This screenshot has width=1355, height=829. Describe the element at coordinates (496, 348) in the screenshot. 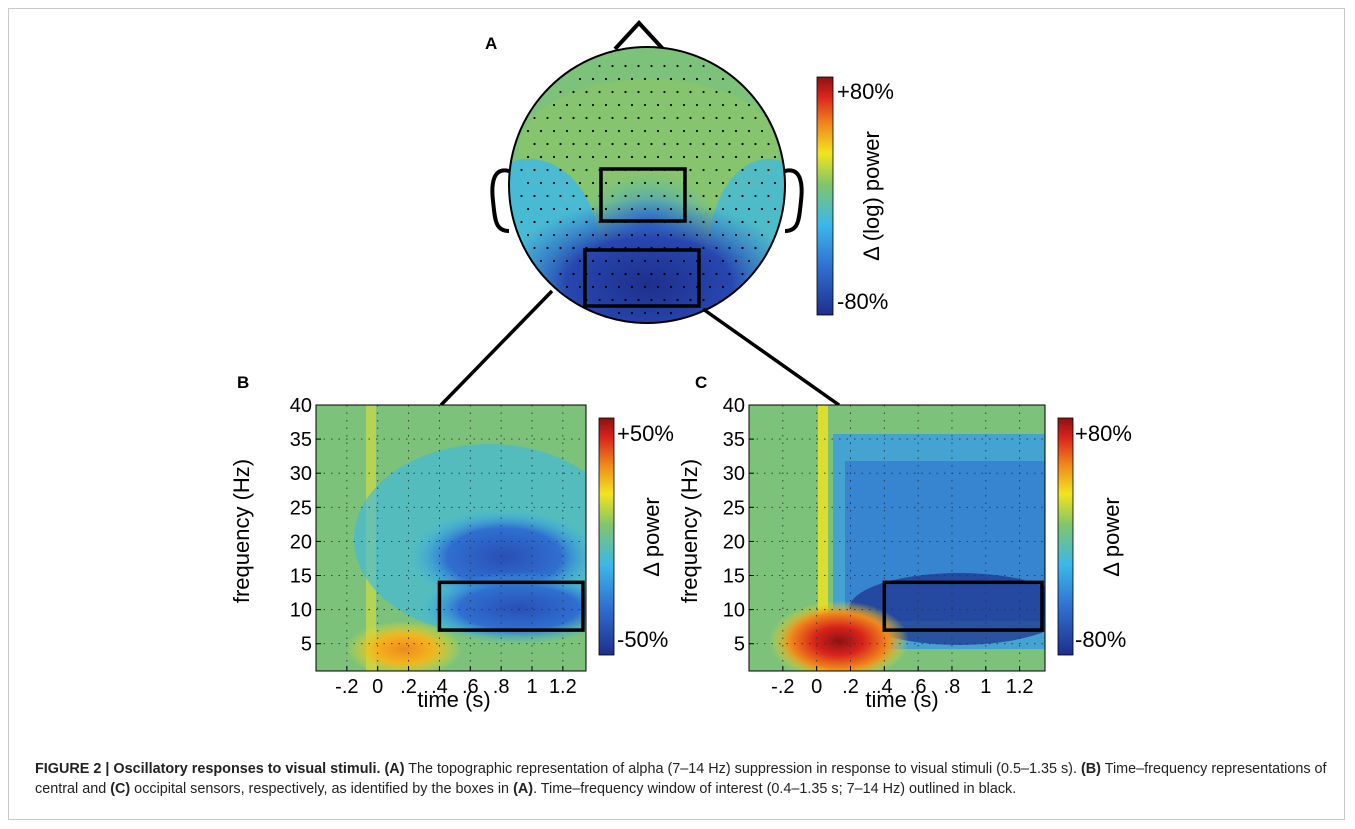

I see `connector-b` at that location.